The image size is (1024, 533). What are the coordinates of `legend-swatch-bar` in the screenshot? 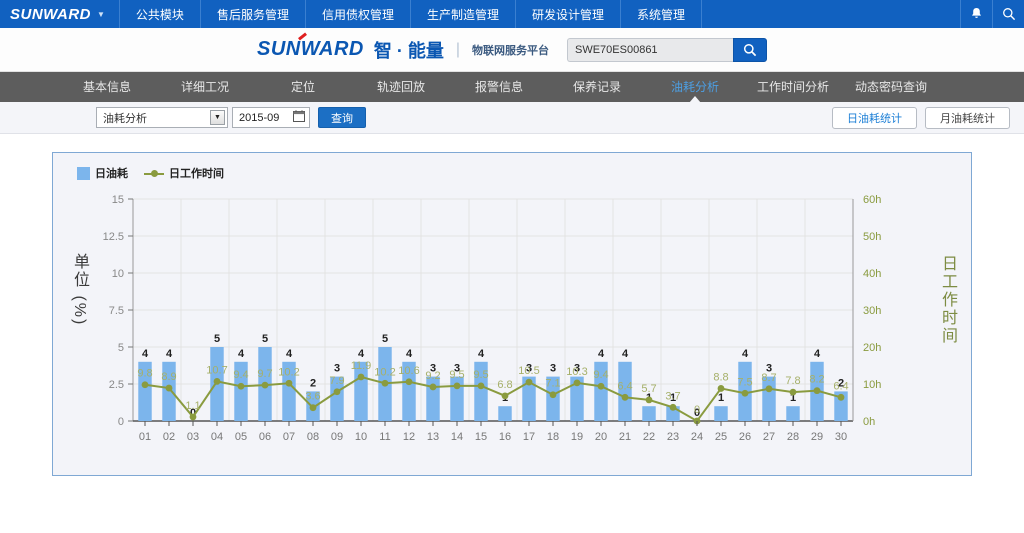 It's located at (83, 173).